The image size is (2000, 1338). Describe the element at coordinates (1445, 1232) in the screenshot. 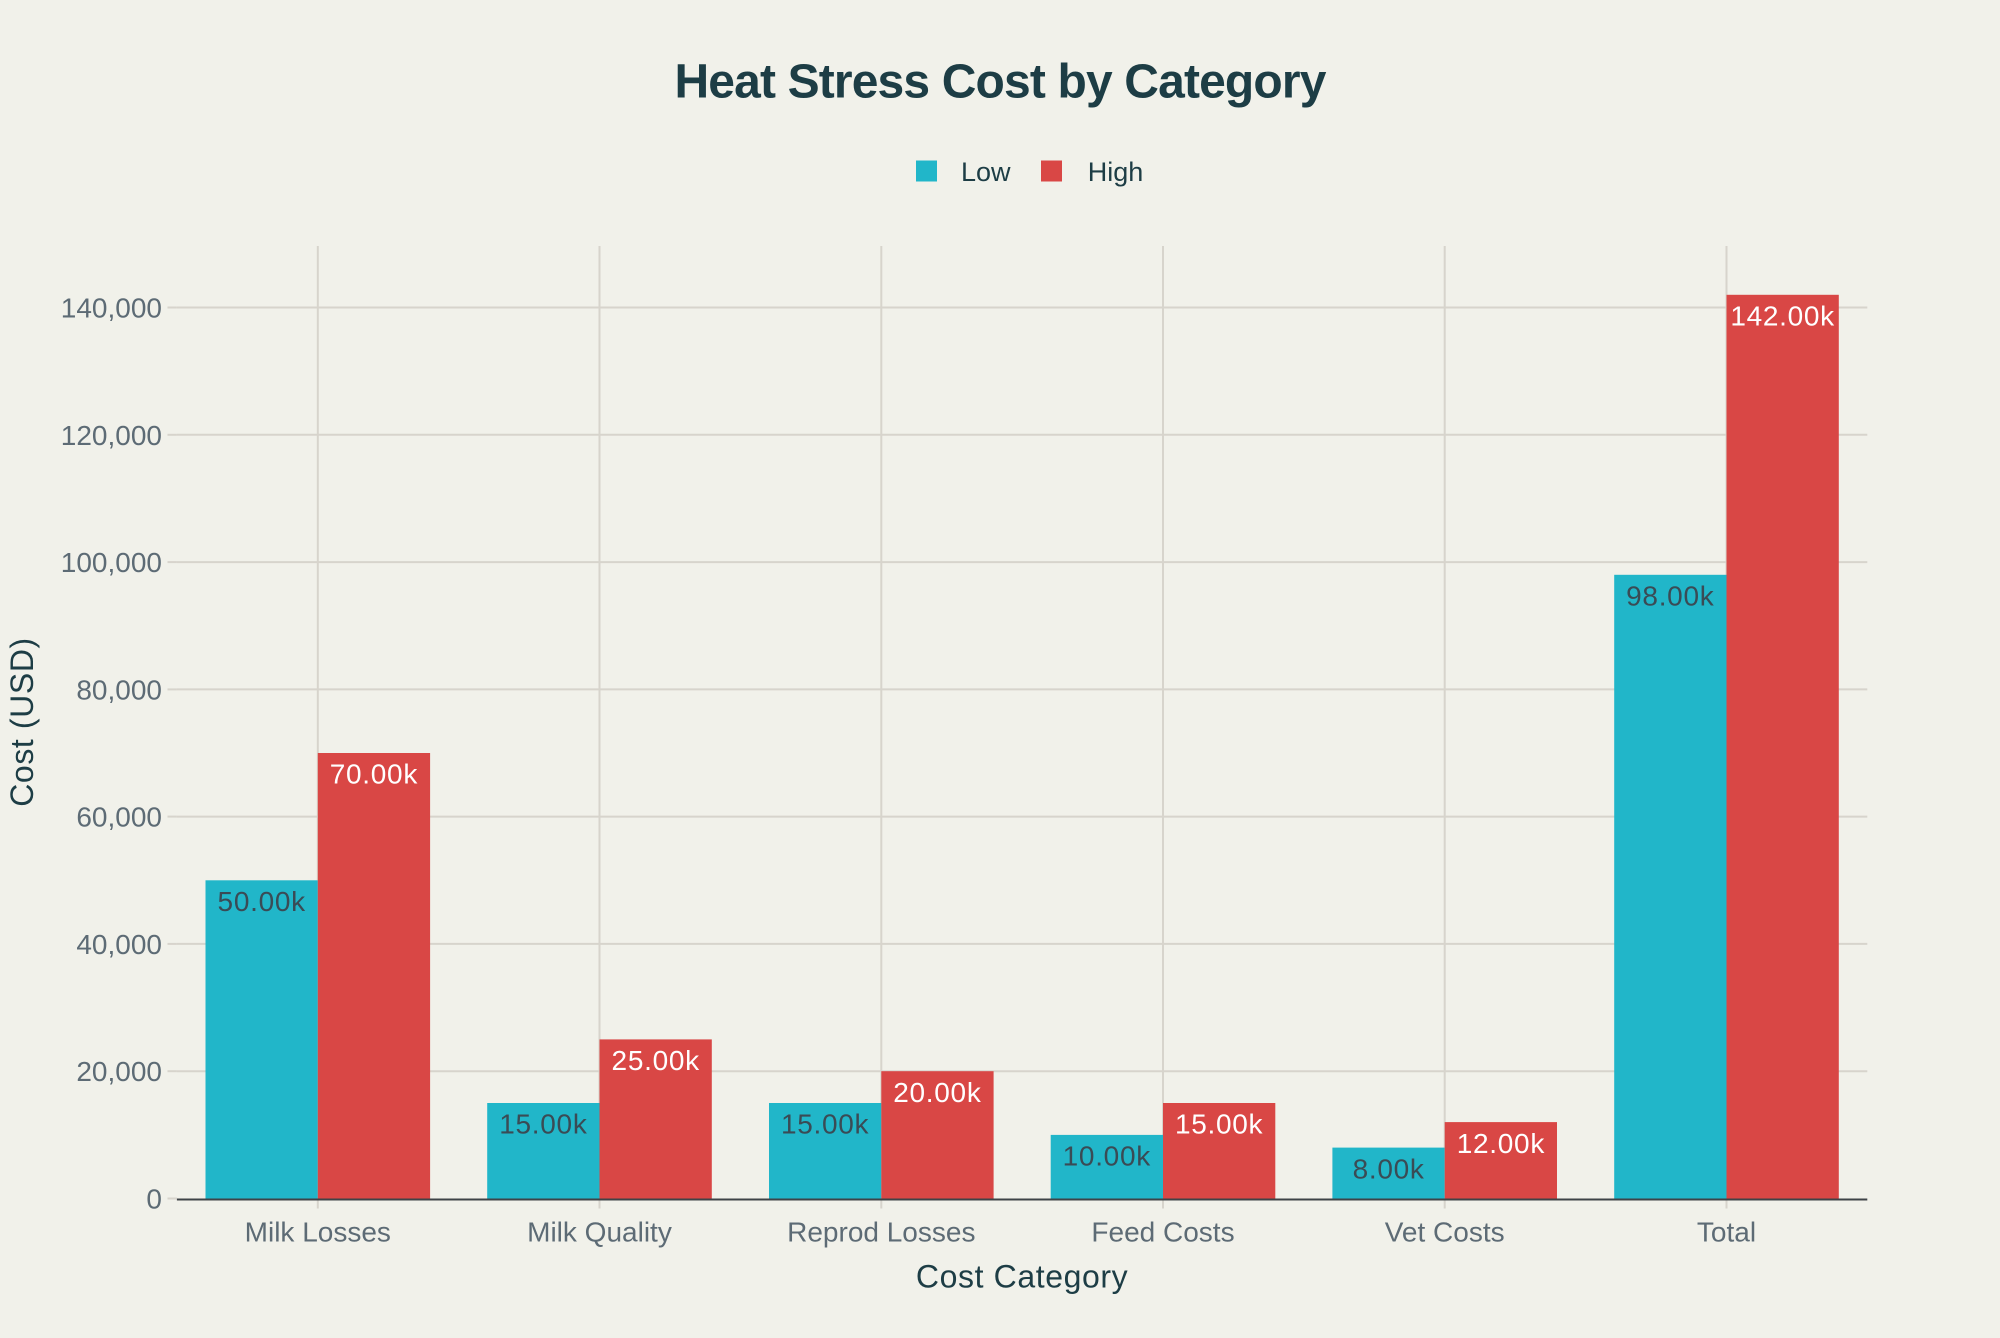

I see `svg-text: Vet Costs` at that location.